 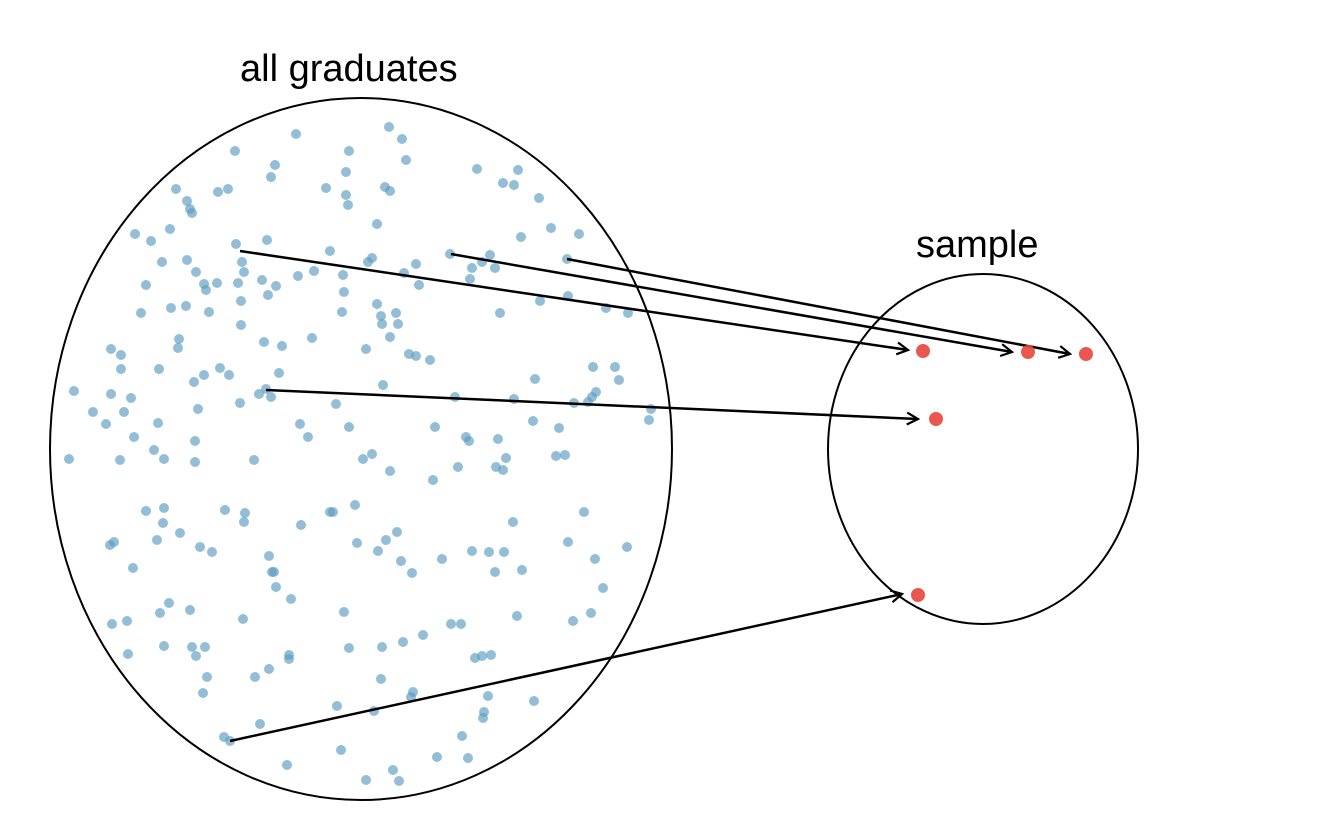 What do you see at coordinates (349, 69) in the screenshot?
I see `population-label: all graduates` at bounding box center [349, 69].